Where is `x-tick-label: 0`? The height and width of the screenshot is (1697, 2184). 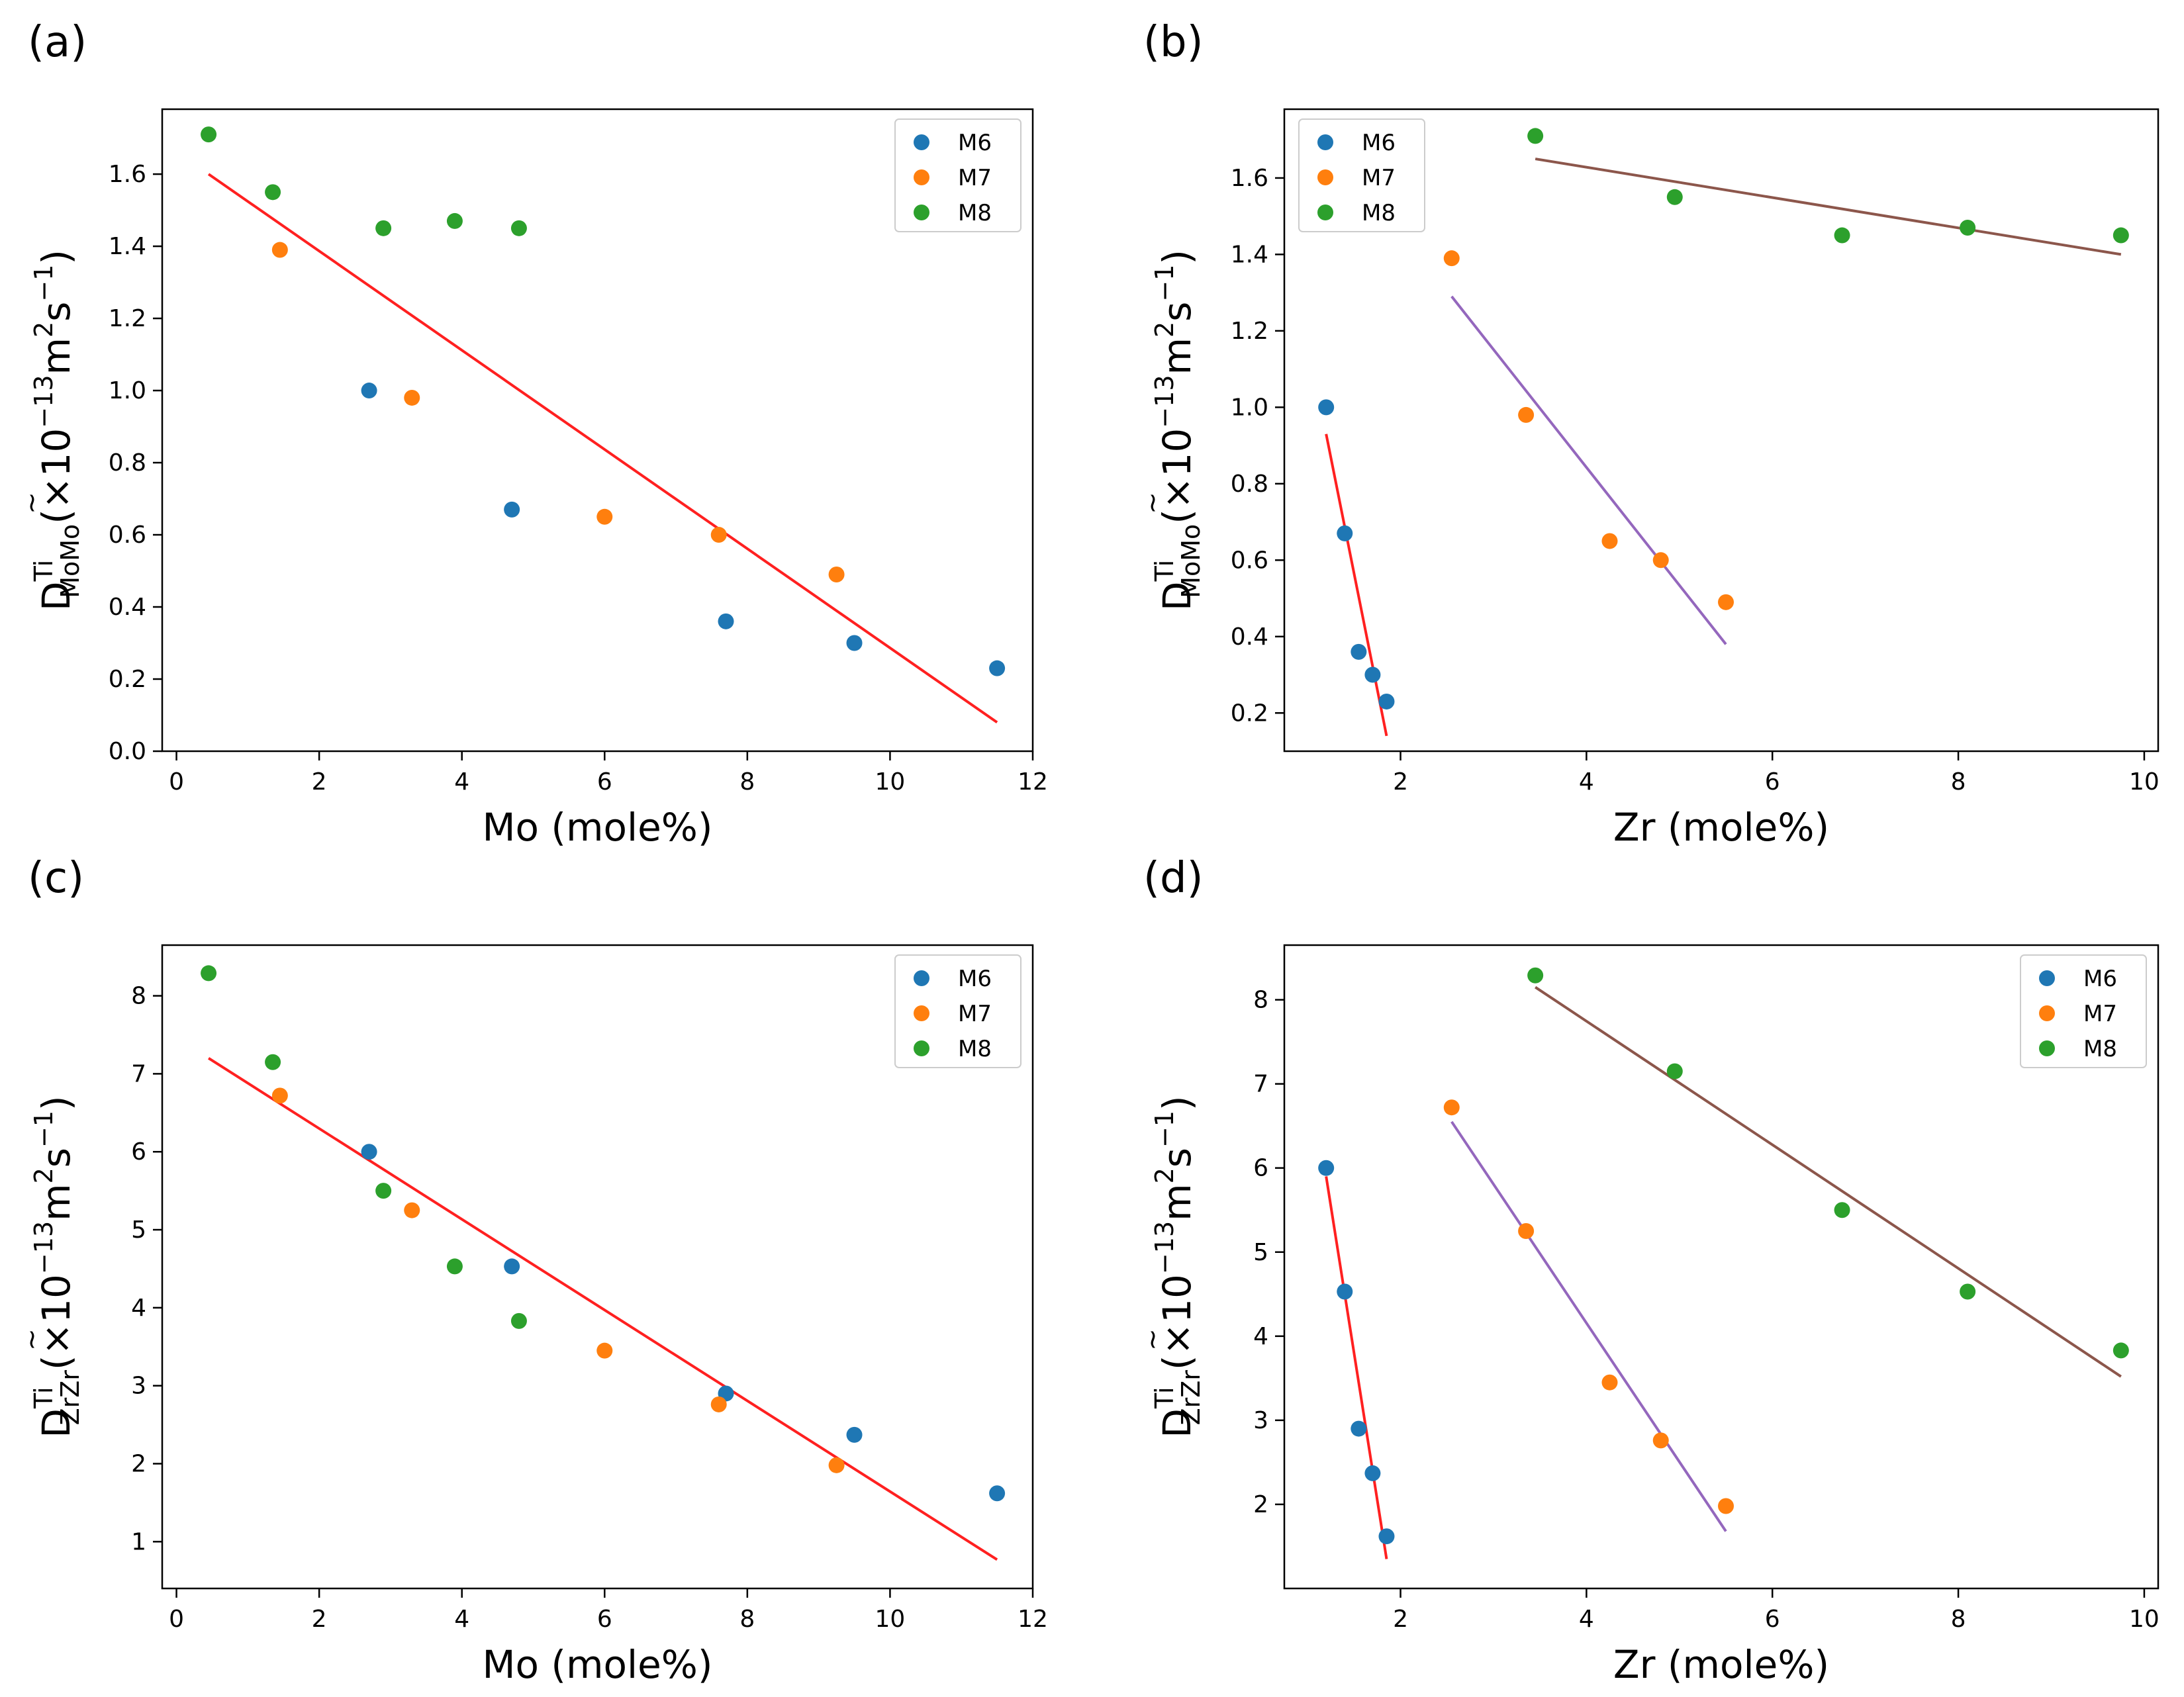 x-tick-label: 0 is located at coordinates (176, 1619).